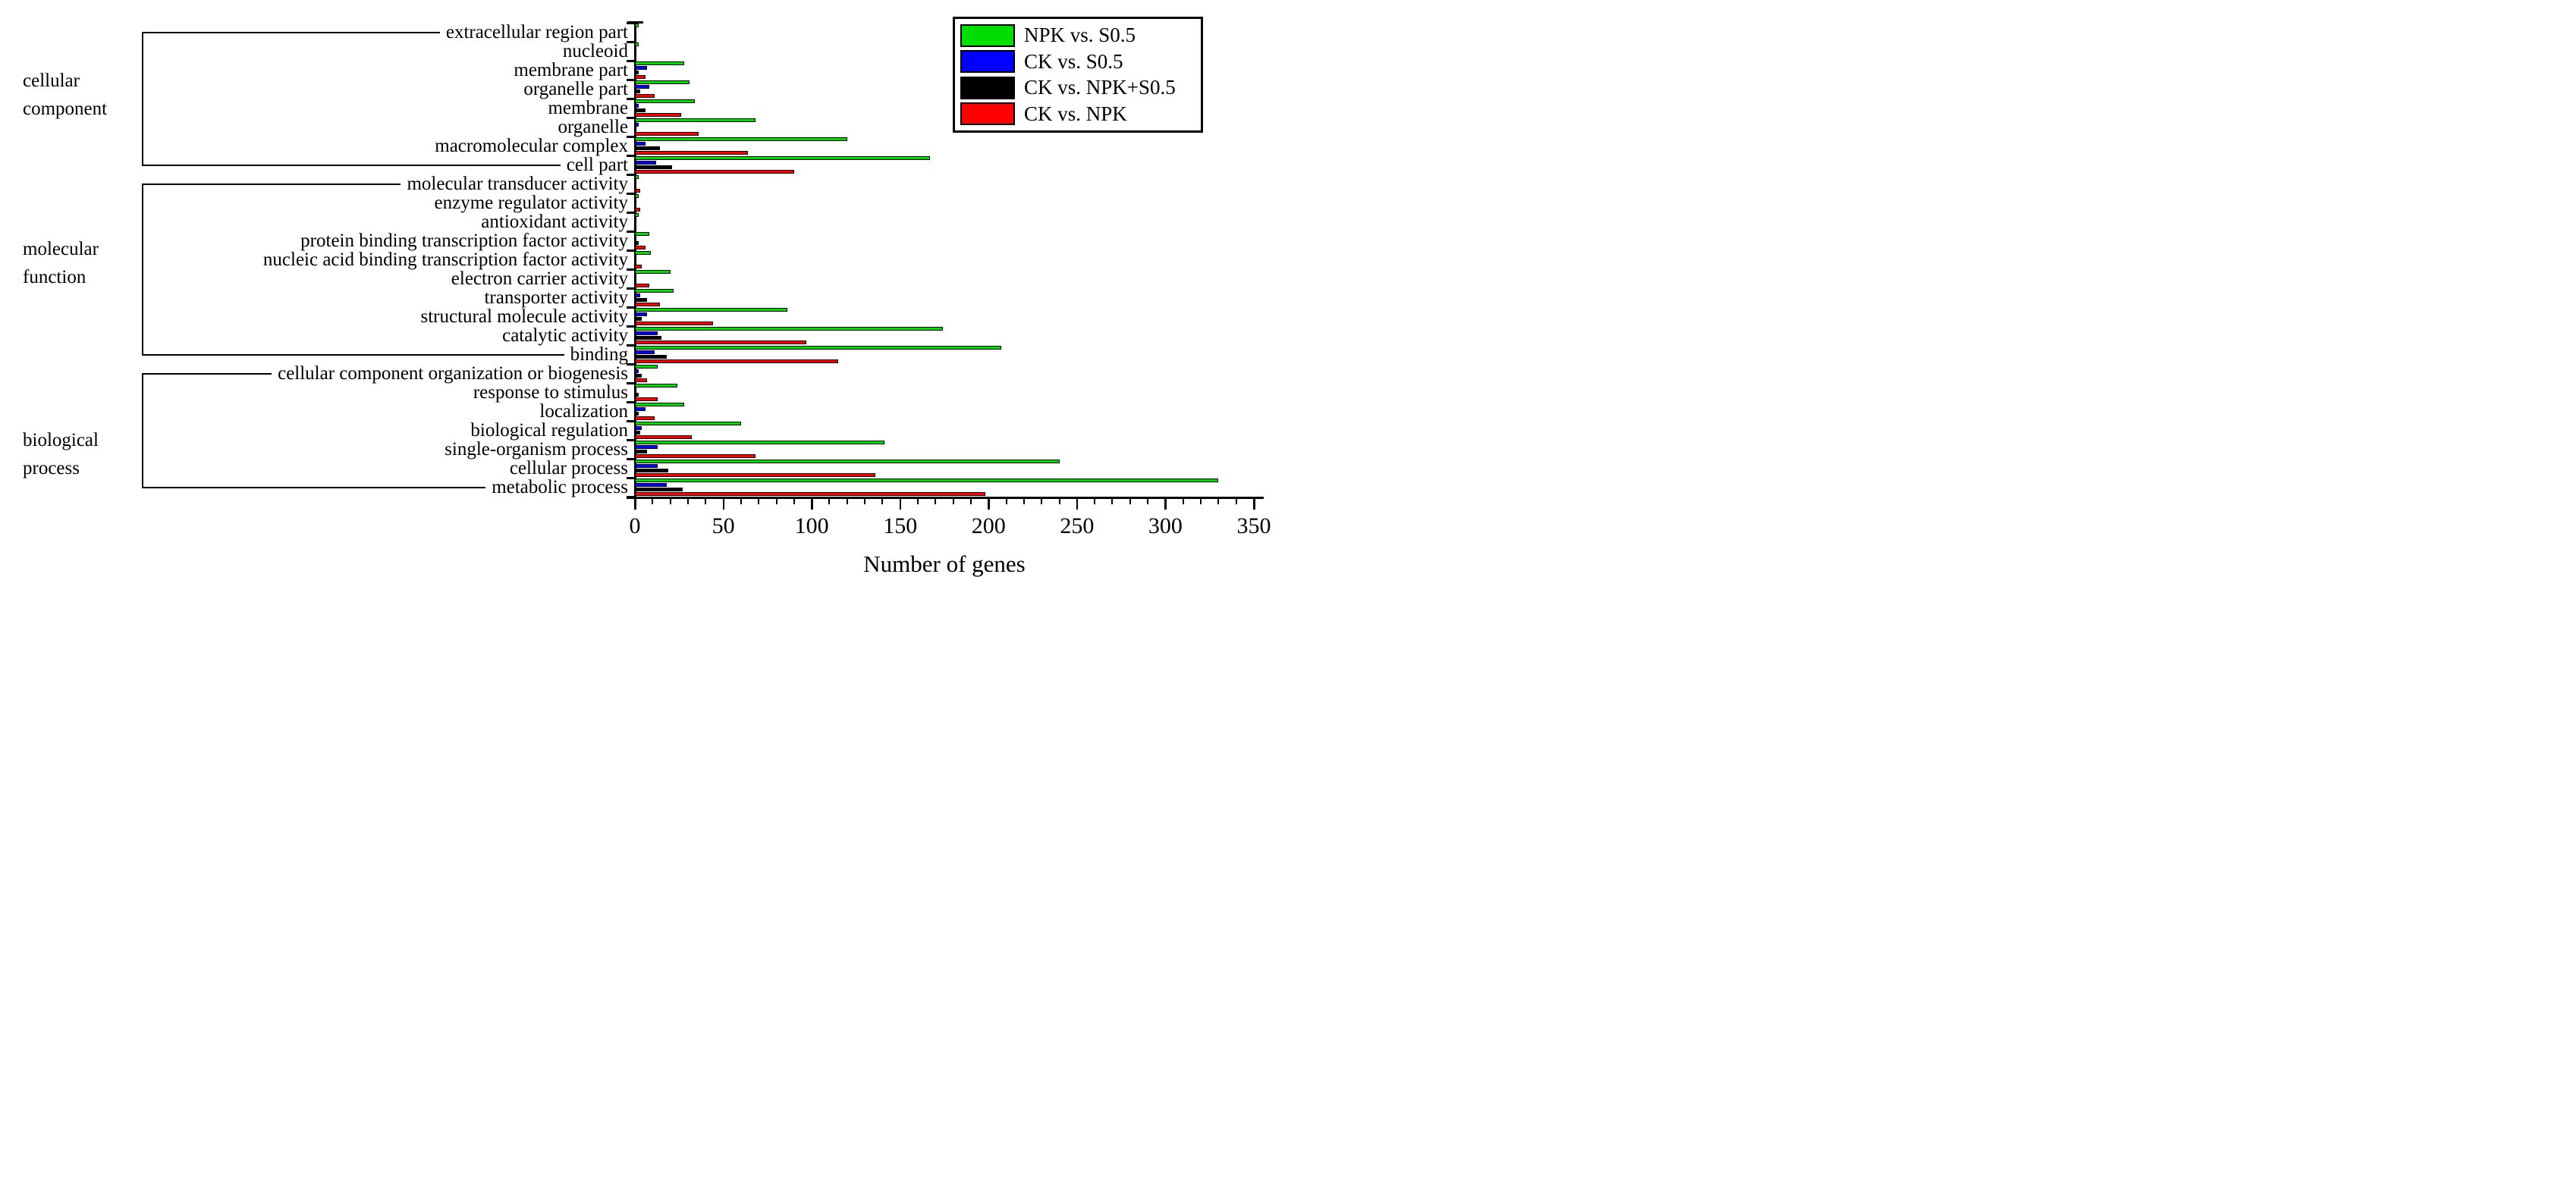 This screenshot has height=1186, width=2576. I want to click on category-label: response to stimulus, so click(314, 392).